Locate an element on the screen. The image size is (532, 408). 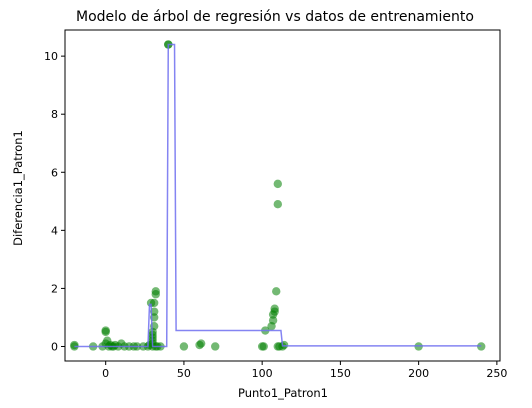
y-tick-label: 2 is located at coordinates (54, 288).